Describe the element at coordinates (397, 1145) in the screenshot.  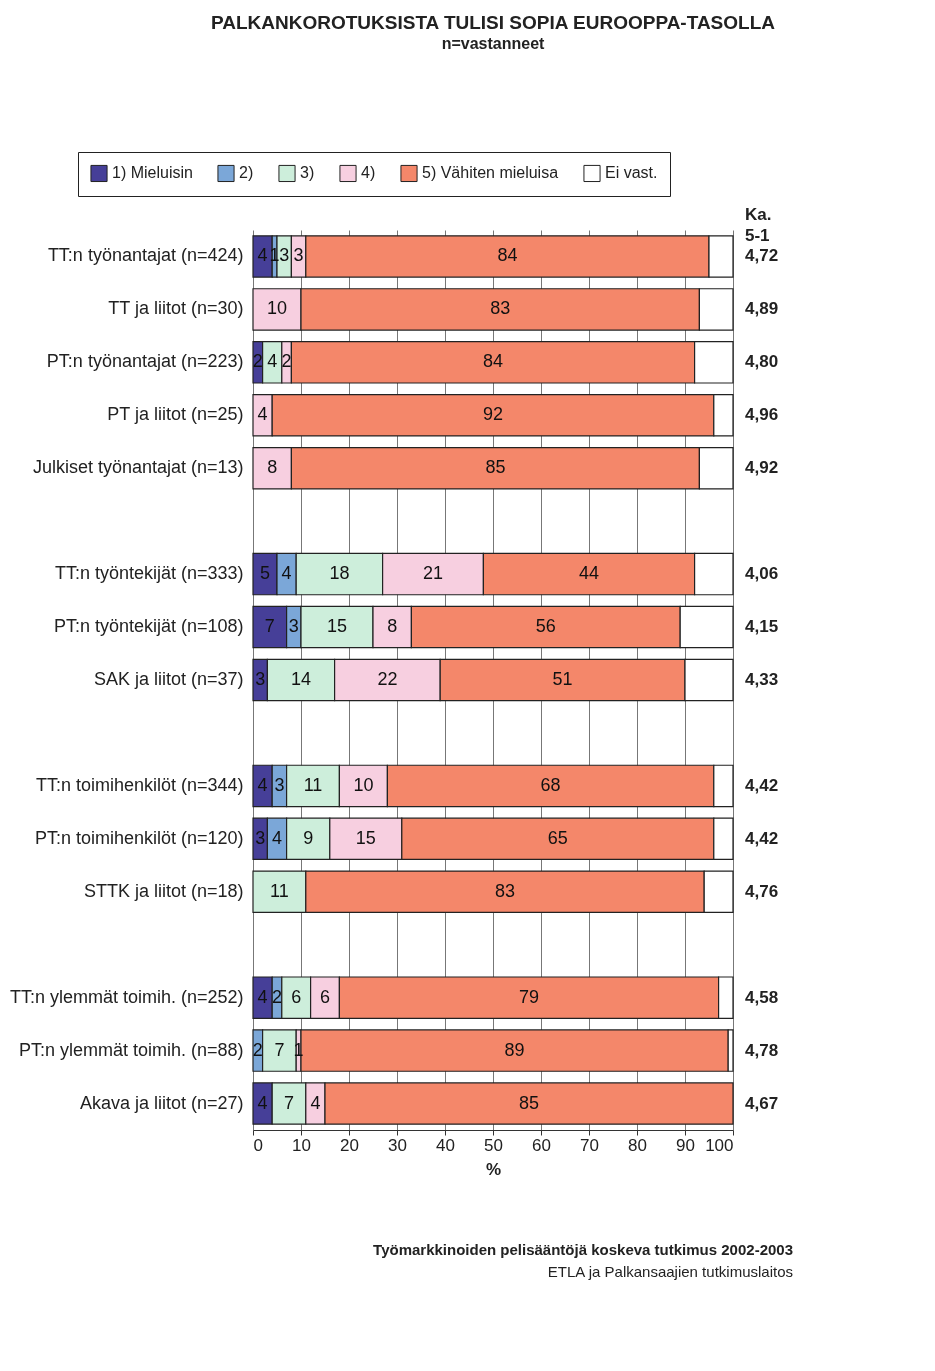
I see `x-tick-label: 30` at that location.